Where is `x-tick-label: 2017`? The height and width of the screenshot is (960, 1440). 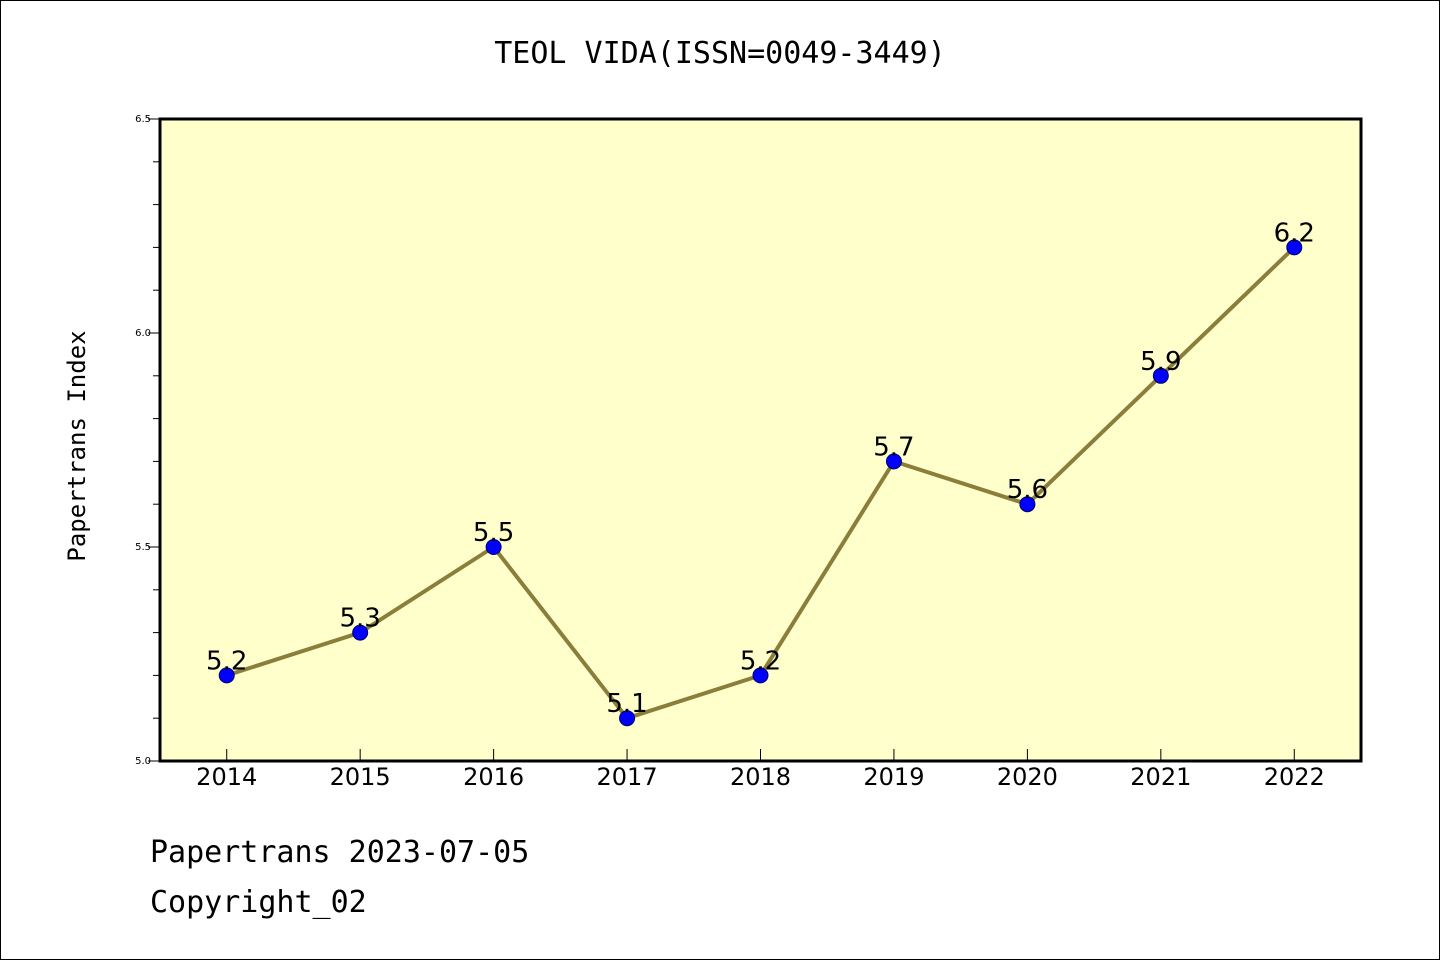 x-tick-label: 2017 is located at coordinates (627, 777).